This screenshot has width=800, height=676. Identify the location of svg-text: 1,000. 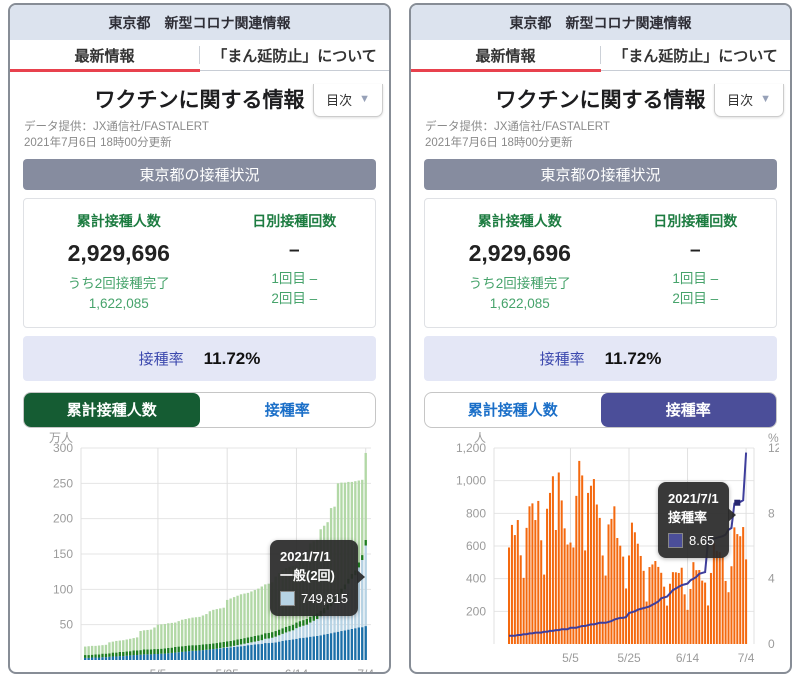
(471, 480).